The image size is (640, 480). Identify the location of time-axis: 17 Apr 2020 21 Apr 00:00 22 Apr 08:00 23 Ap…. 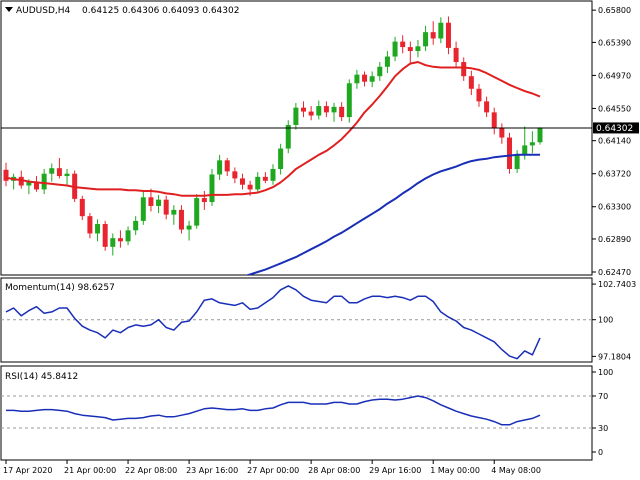
(272, 467).